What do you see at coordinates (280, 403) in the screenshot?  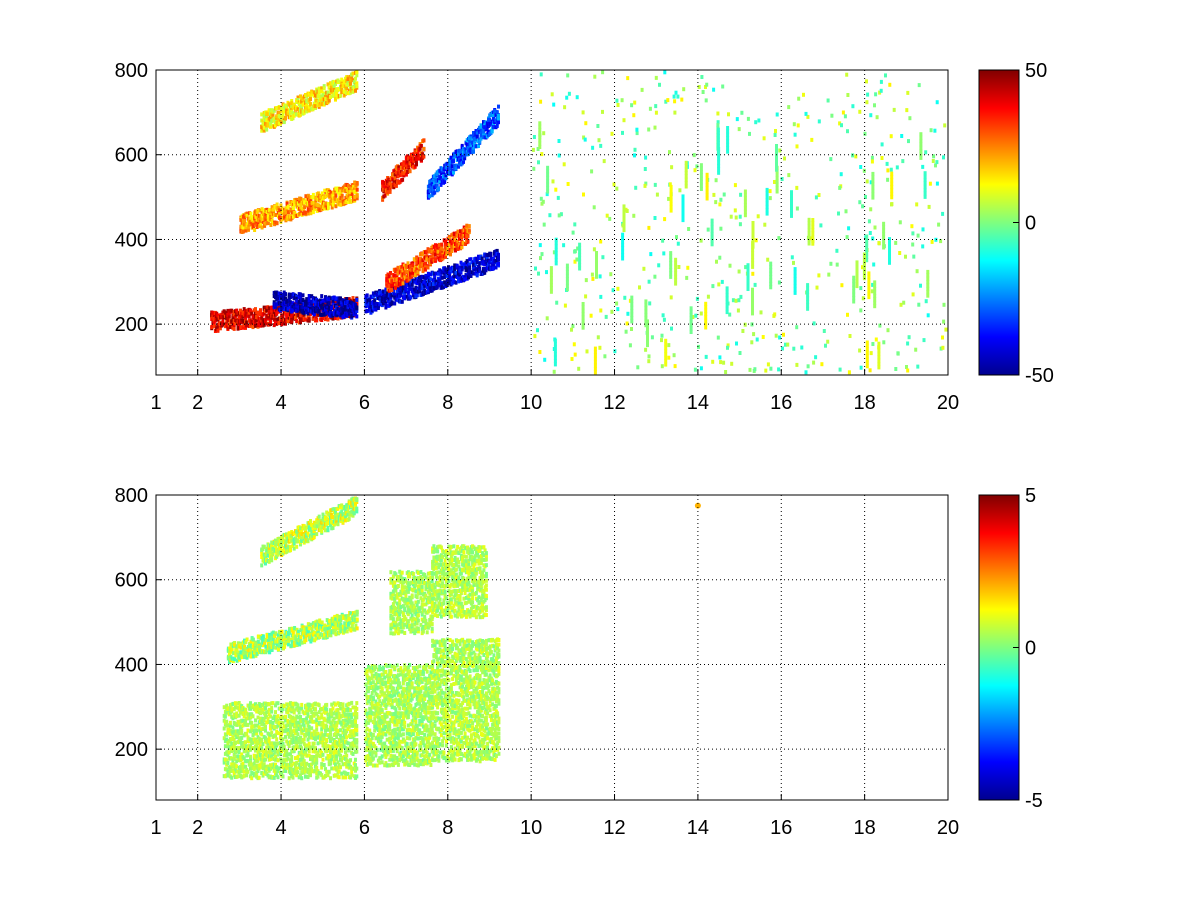 I see `x-tick-label: 4` at bounding box center [280, 403].